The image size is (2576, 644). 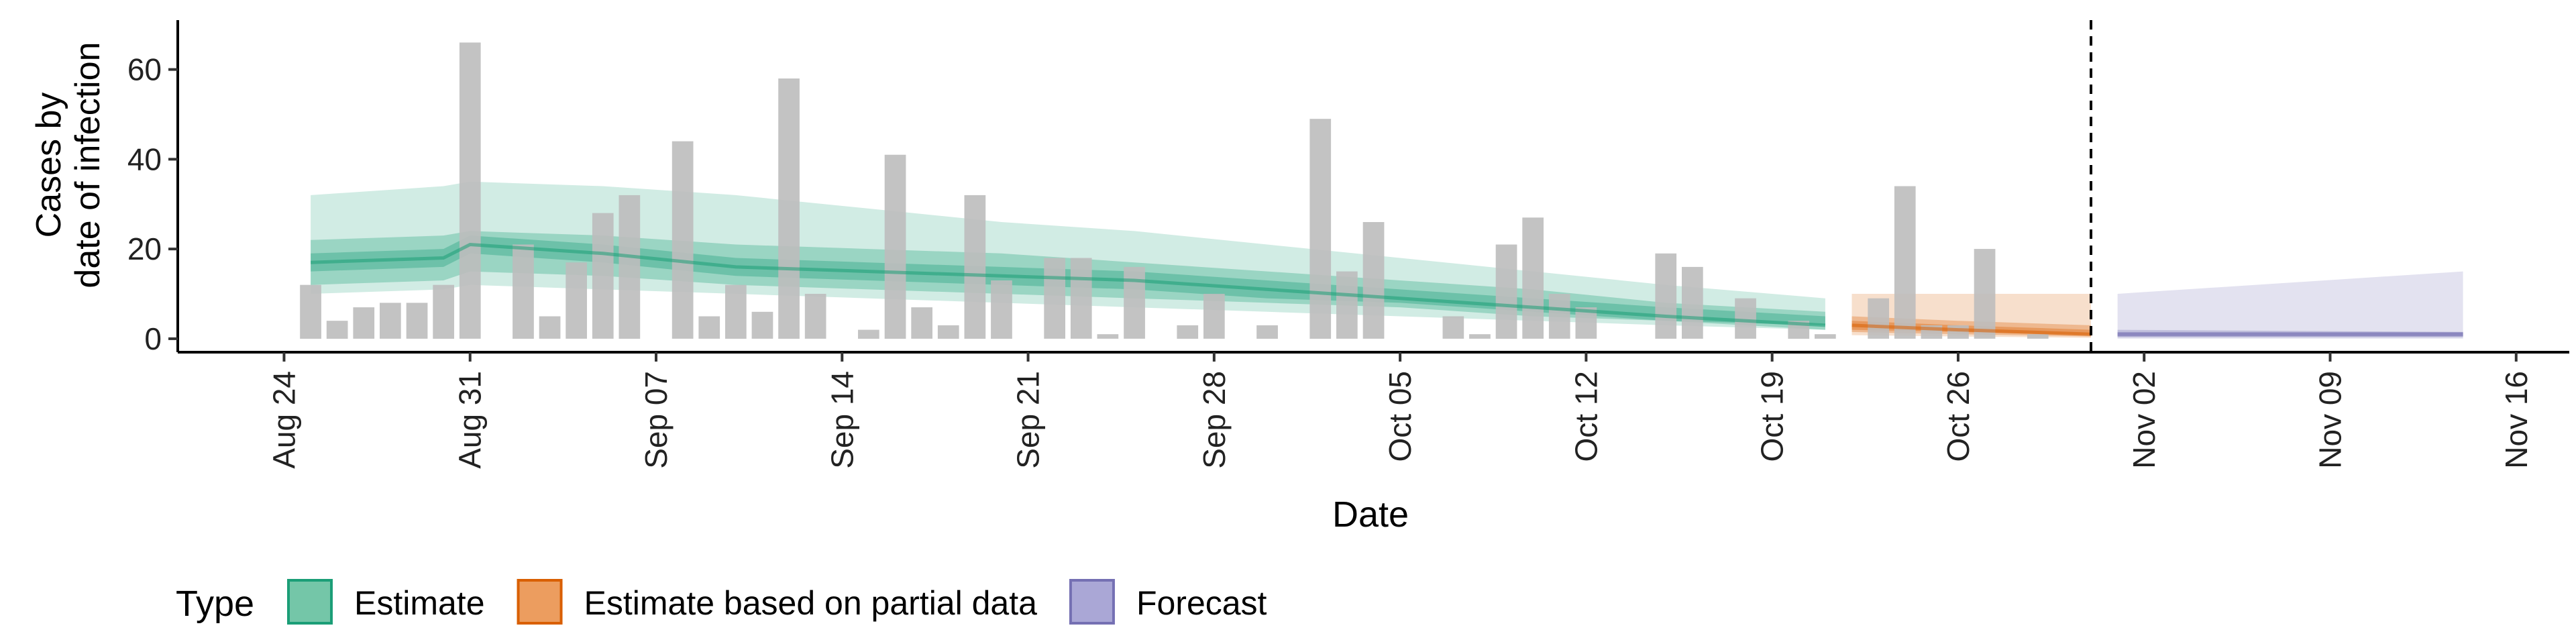 What do you see at coordinates (215, 604) in the screenshot?
I see `legend-title: Type` at bounding box center [215, 604].